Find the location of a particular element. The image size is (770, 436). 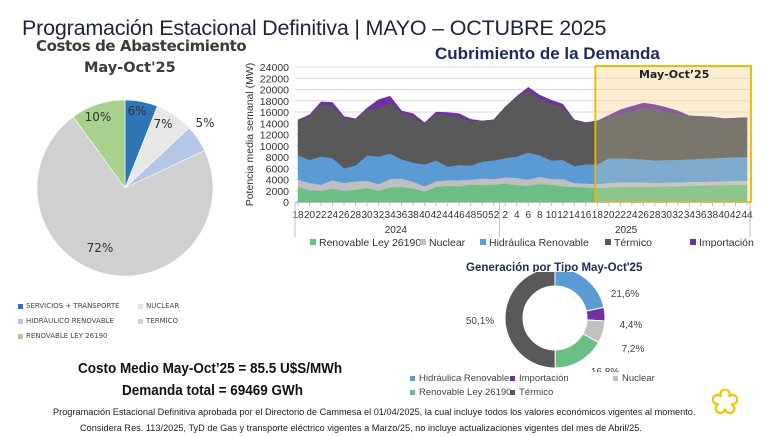

y-tick-label: 0 is located at coordinates (286, 203).